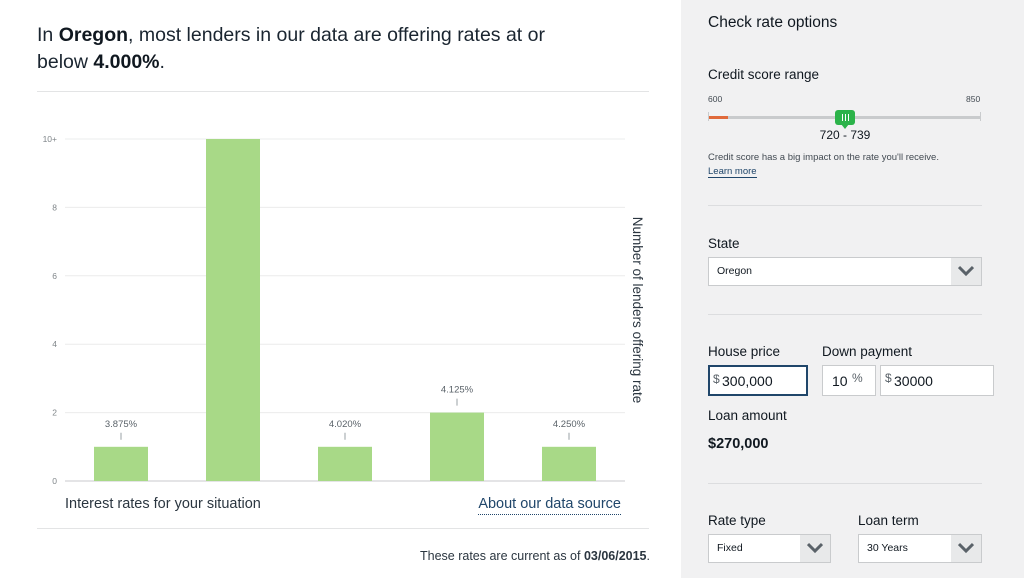 This screenshot has height=578, width=1024. What do you see at coordinates (913, 381) in the screenshot?
I see `down-payment-amount-value: 30000` at bounding box center [913, 381].